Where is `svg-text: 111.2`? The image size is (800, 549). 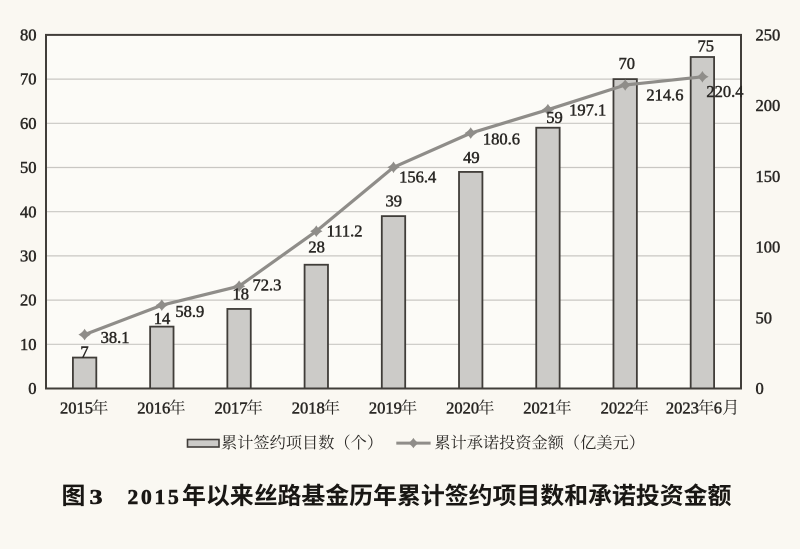
svg-text: 111.2 is located at coordinates (345, 231).